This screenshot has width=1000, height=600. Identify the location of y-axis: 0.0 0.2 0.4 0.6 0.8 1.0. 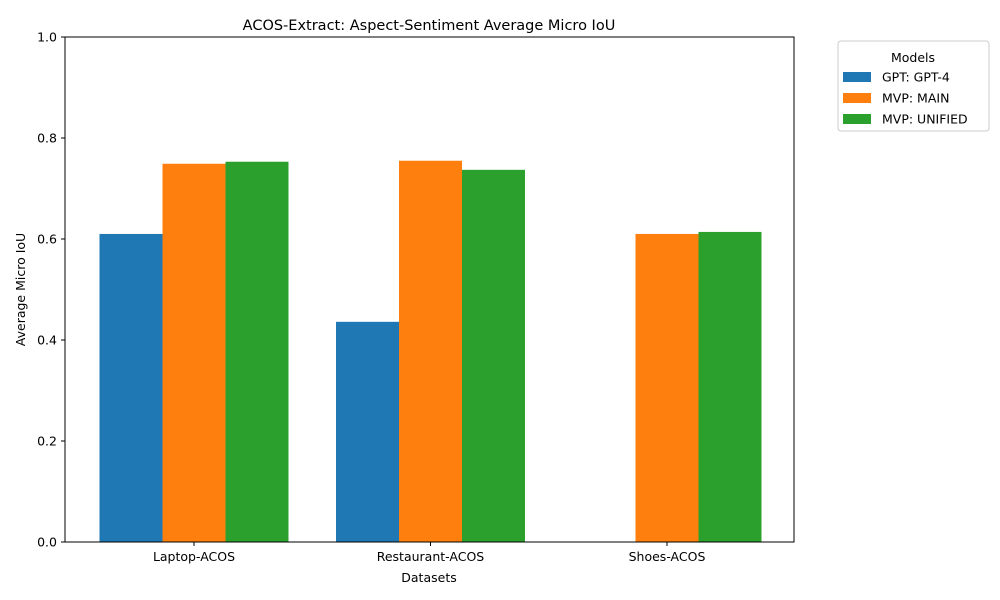
(51, 290).